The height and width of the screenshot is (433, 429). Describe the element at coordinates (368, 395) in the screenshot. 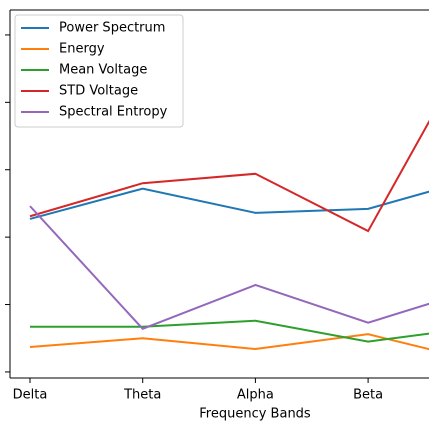

I see `x-tick-label: Beta` at that location.